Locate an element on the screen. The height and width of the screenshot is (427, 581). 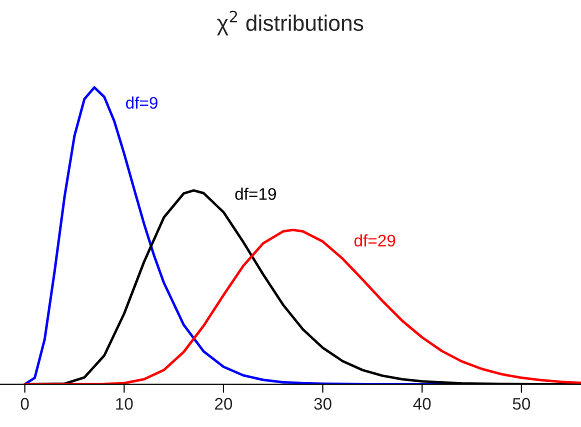
x-tick-label: 30 is located at coordinates (323, 404).